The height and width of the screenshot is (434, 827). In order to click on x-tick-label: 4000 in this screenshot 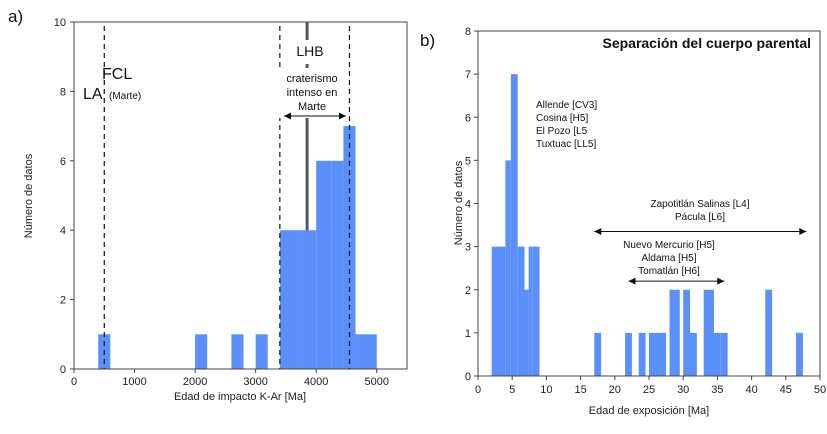, I will do `click(316, 382)`.